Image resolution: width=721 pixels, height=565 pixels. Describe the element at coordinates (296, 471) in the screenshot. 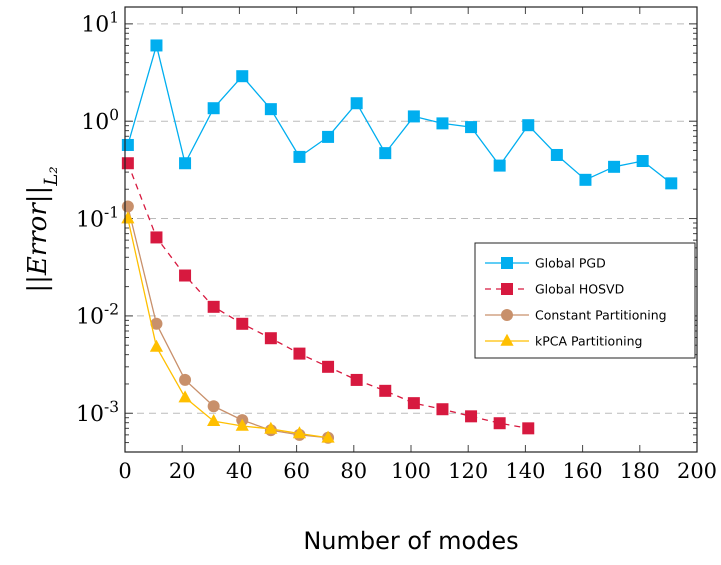

I see `x-tick-label: 60` at that location.